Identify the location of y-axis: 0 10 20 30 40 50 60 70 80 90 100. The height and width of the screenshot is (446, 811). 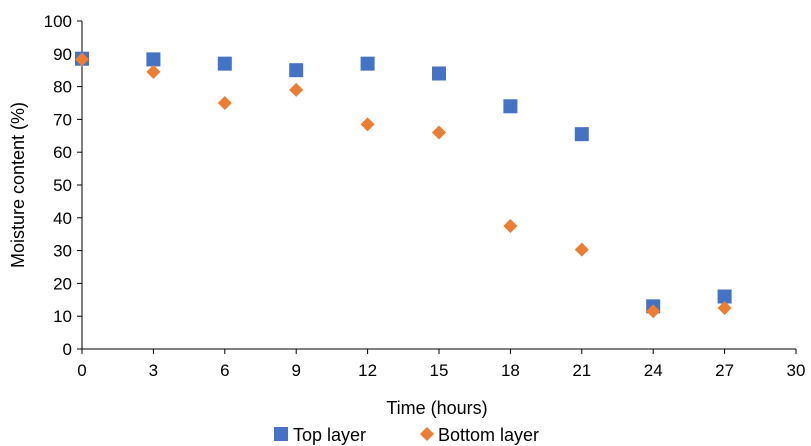
(63, 185).